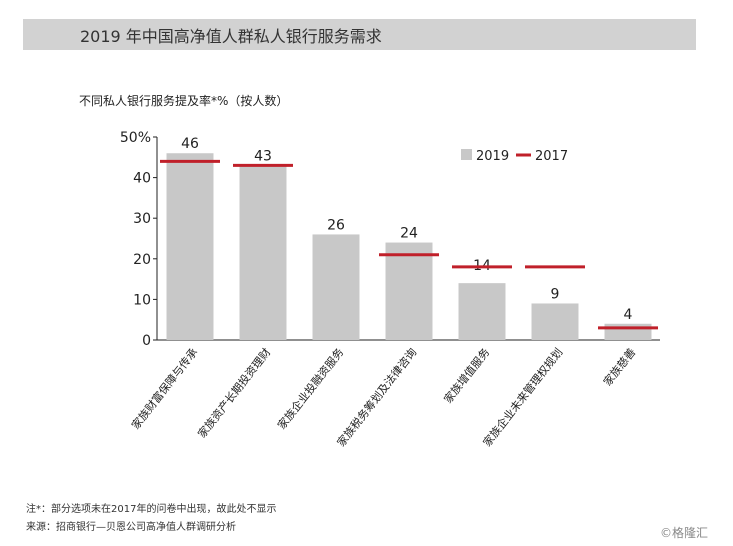 The width and height of the screenshot is (733, 546). Describe the element at coordinates (184, 101) in the screenshot. I see `chart-subtitle: 不同私人银行服务提及率*%（按人数）` at that location.